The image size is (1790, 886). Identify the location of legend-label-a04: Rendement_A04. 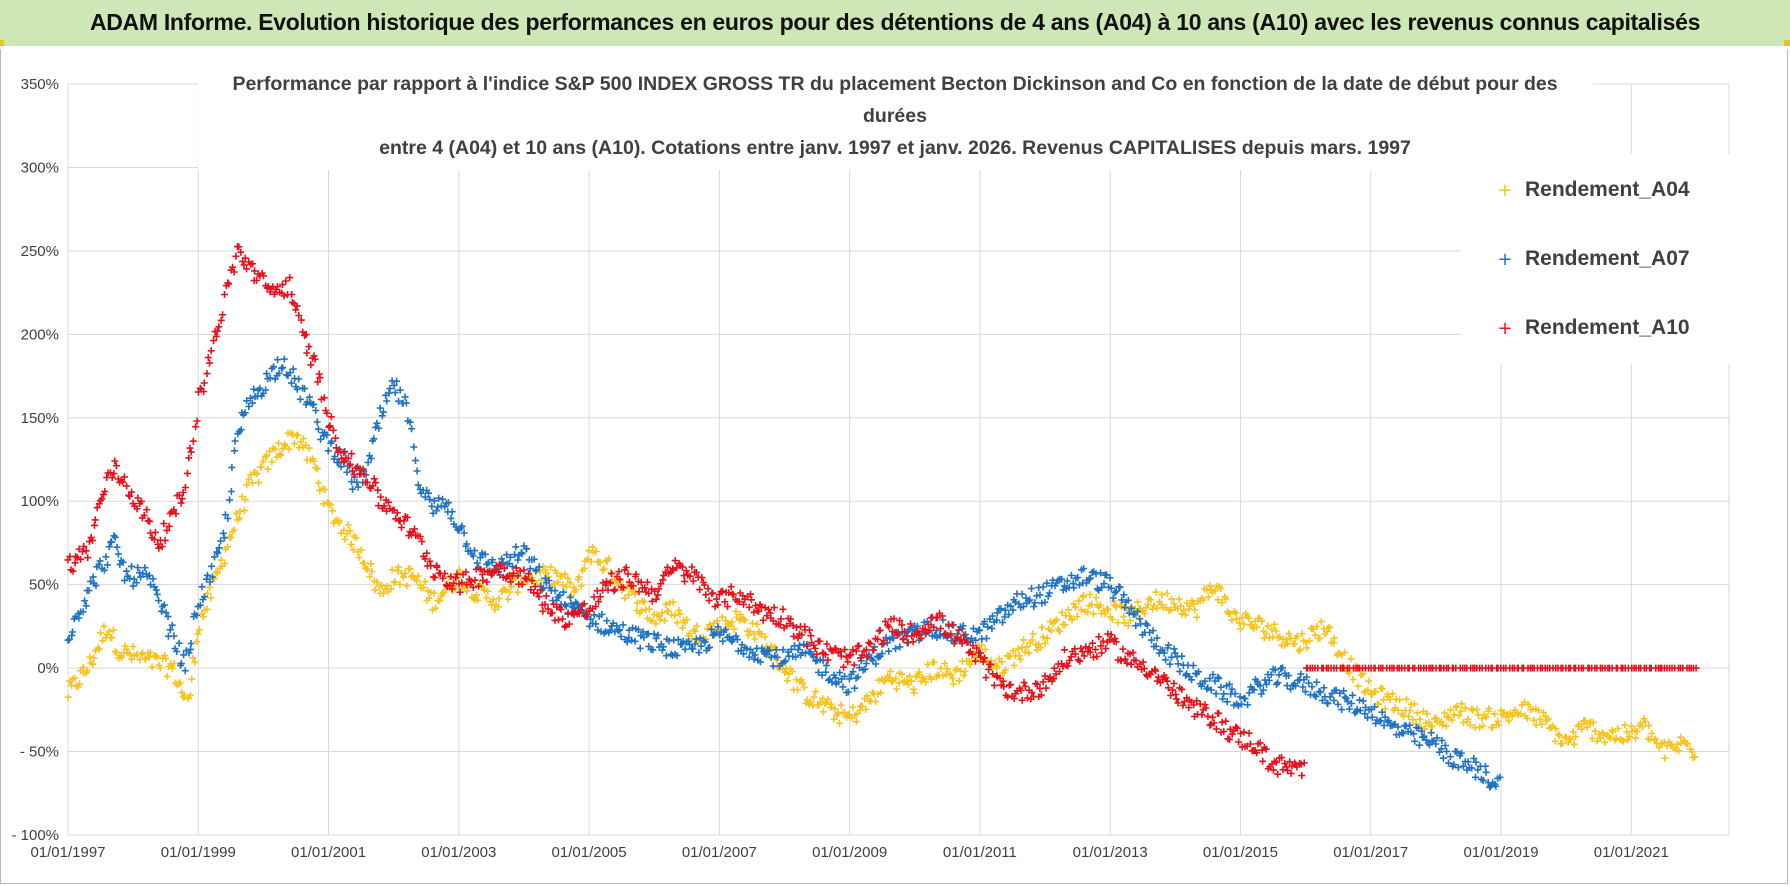
(1607, 189).